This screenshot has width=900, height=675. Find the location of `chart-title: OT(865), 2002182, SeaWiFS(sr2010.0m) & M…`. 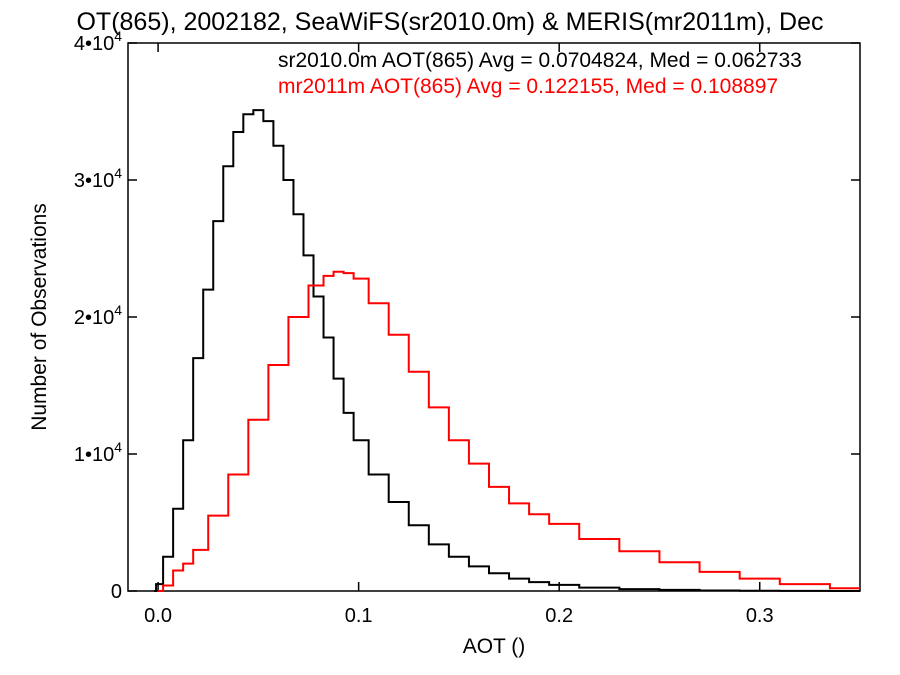

chart-title: OT(865), 2002182, SeaWiFS(sr2010.0m) & M… is located at coordinates (449, 22).